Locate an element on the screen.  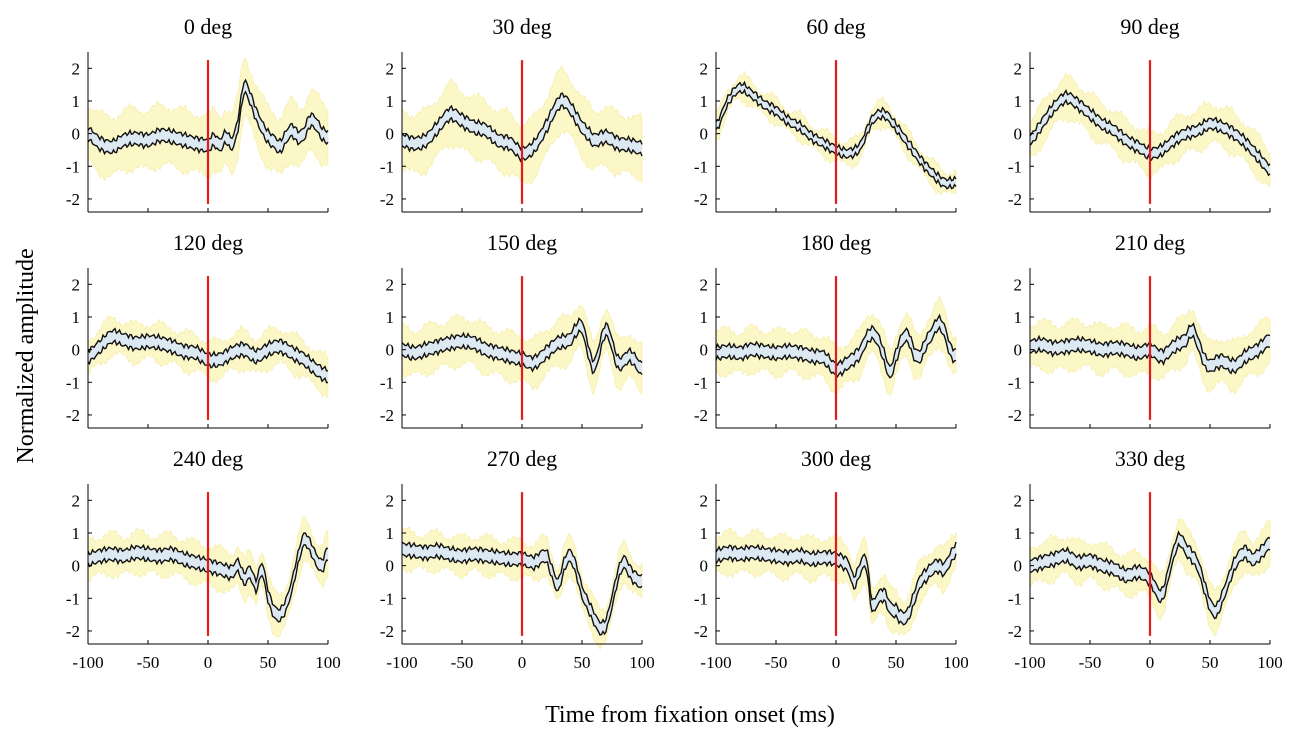
panel-title: 270 deg is located at coordinates (522, 458).